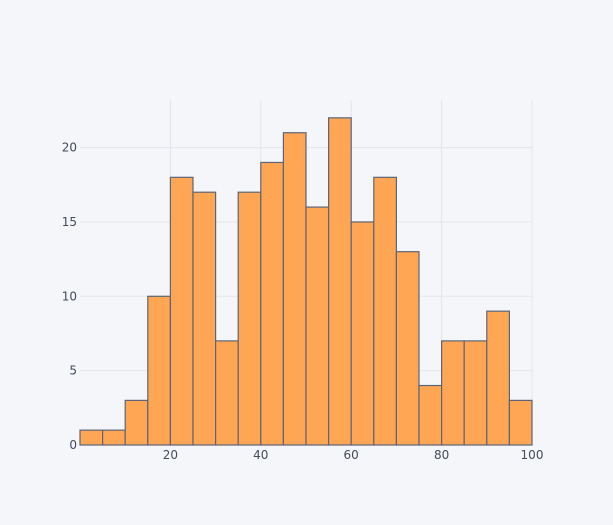 The width and height of the screenshot is (613, 525). I want to click on x-tick-label: 20, so click(170, 455).